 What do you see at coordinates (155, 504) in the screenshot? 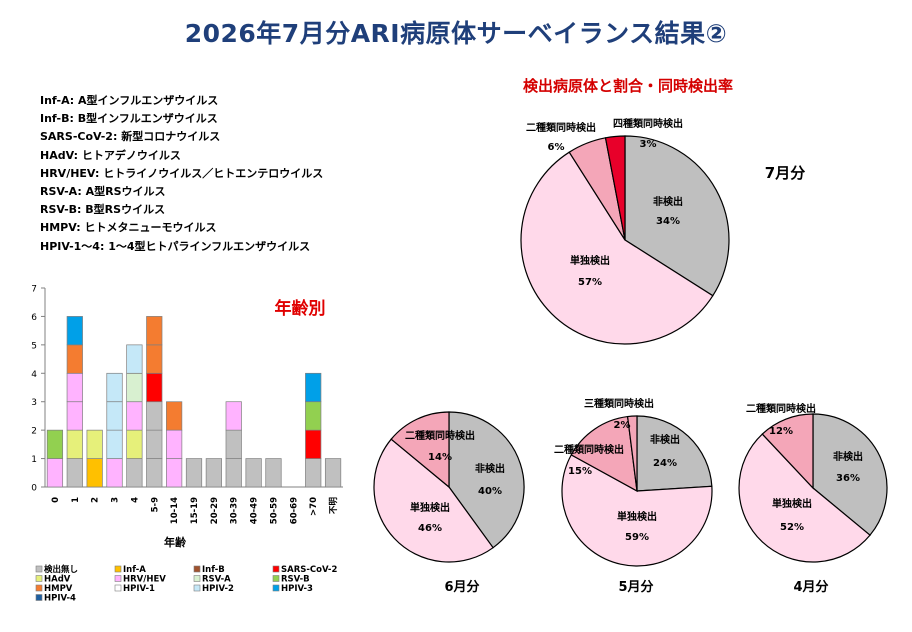
I see `x-tick-label: 5-9` at bounding box center [155, 504].